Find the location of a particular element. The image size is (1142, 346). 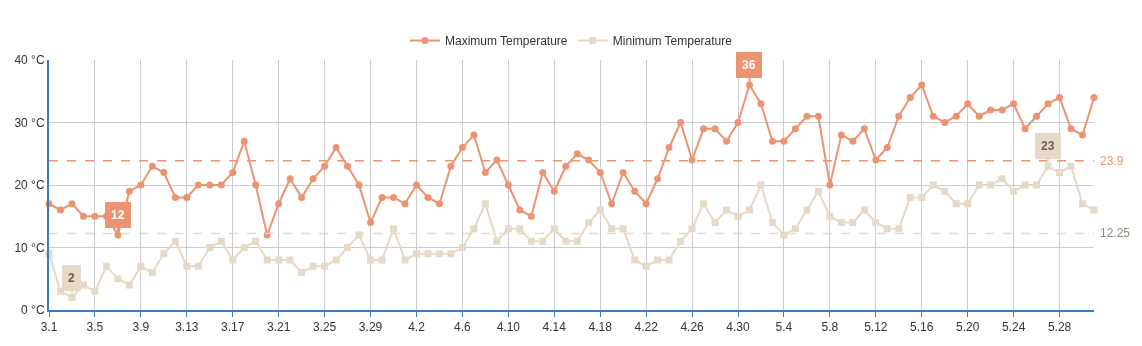

x-tick-label: 4.26 is located at coordinates (692, 327).